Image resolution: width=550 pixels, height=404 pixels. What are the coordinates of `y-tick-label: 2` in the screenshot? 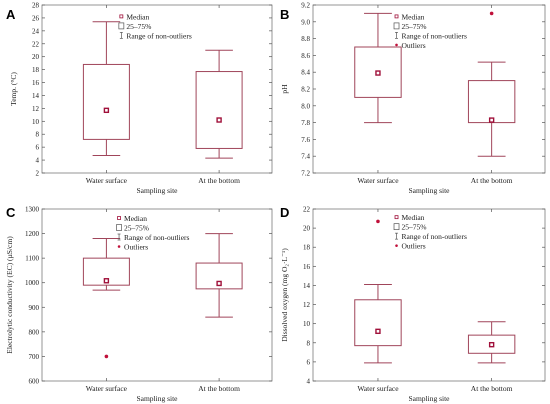 It's located at (38, 174).